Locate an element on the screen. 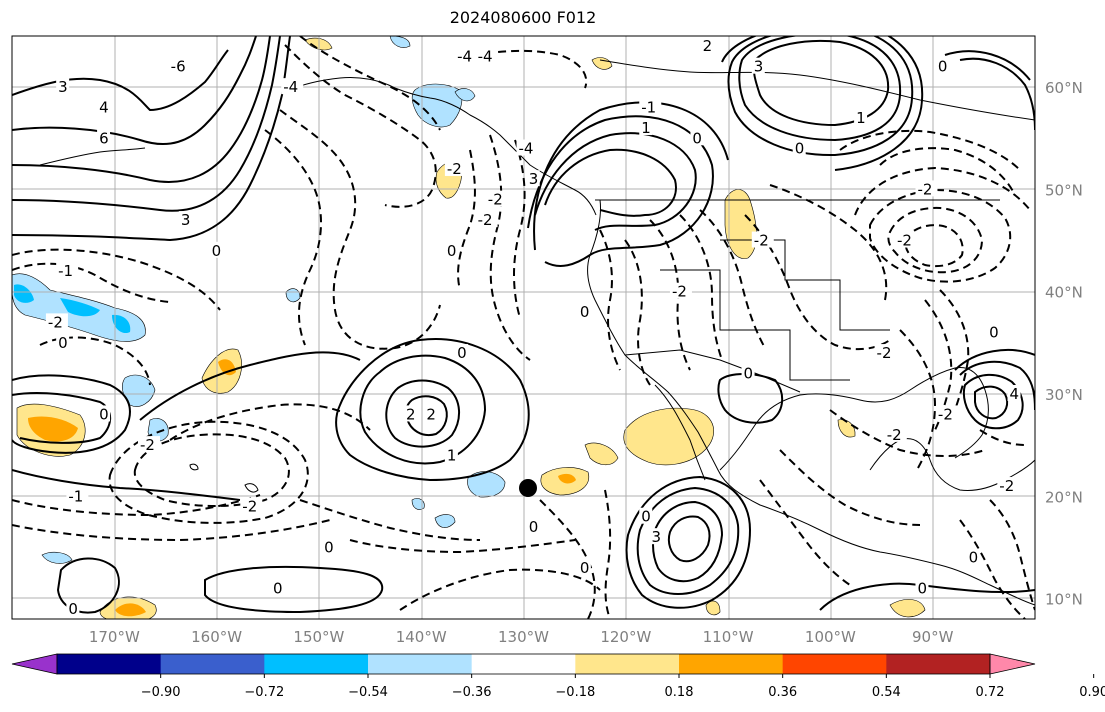 This screenshot has width=1105, height=712. lat-tick-label: 30°N is located at coordinates (1064, 395).